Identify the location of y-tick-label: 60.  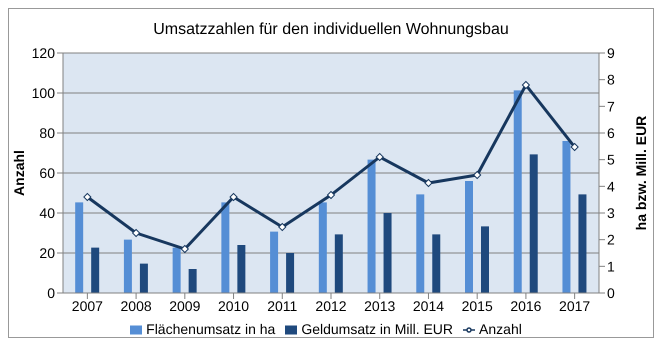
(47, 172).